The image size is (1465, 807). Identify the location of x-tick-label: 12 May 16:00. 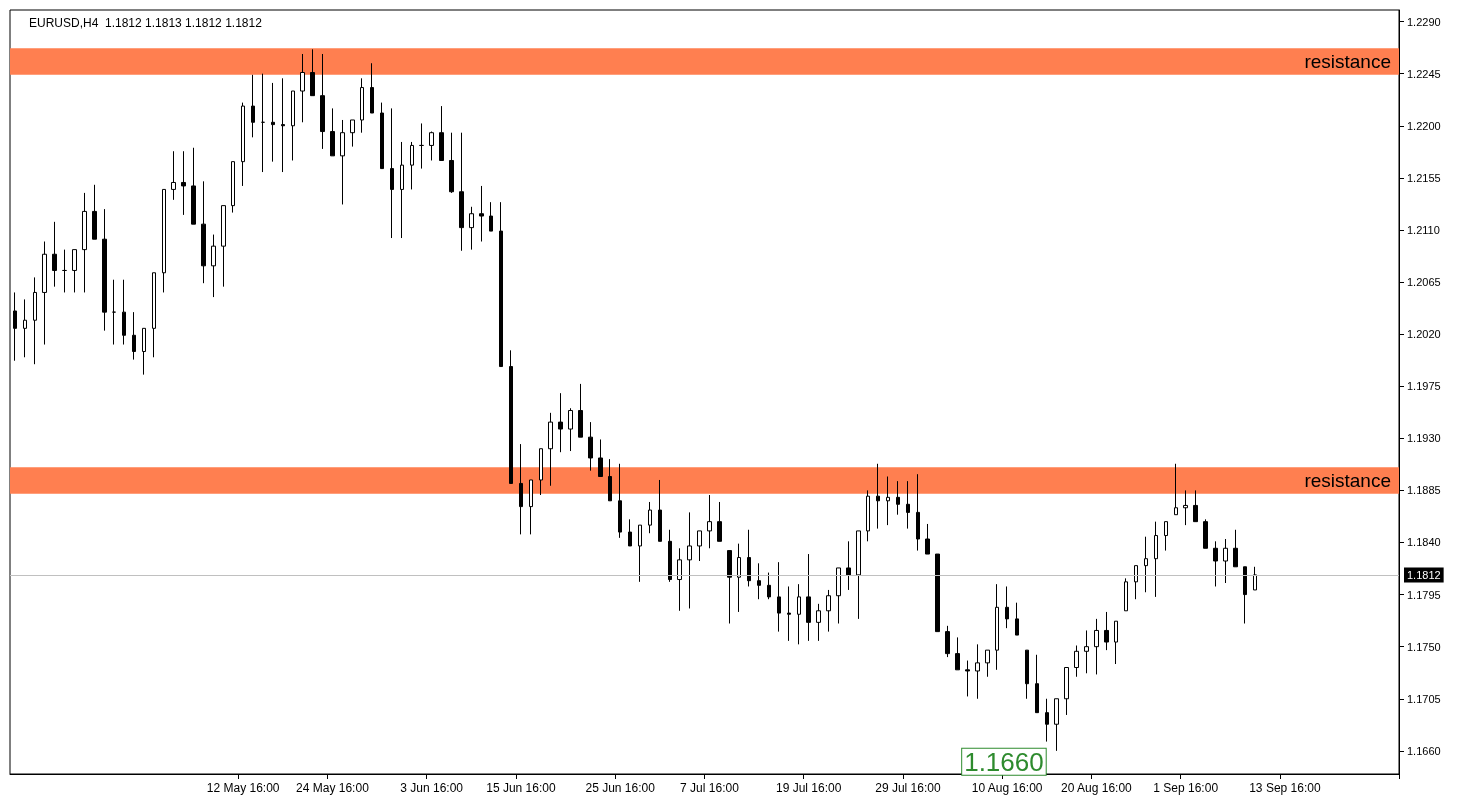
(243, 788).